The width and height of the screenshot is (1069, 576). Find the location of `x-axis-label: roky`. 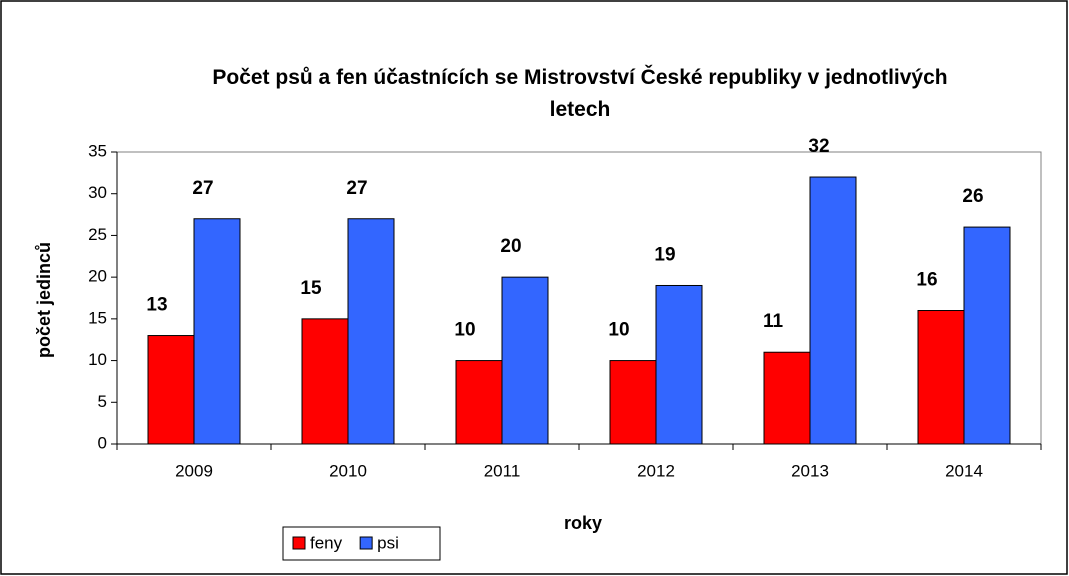

x-axis-label: roky is located at coordinates (583, 523).